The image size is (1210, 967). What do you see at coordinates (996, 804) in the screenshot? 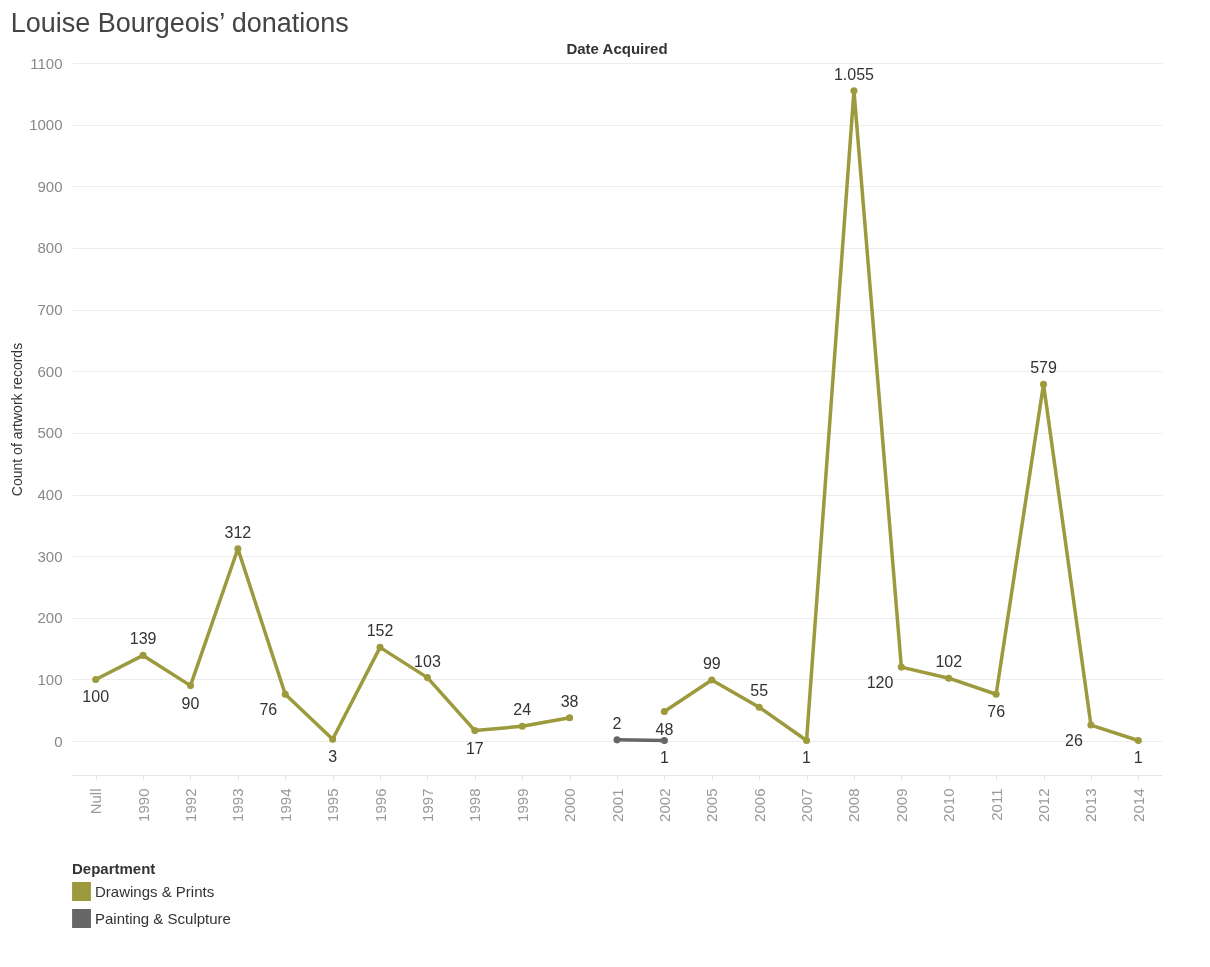
I see `x-tick-label: 2011` at bounding box center [996, 804].